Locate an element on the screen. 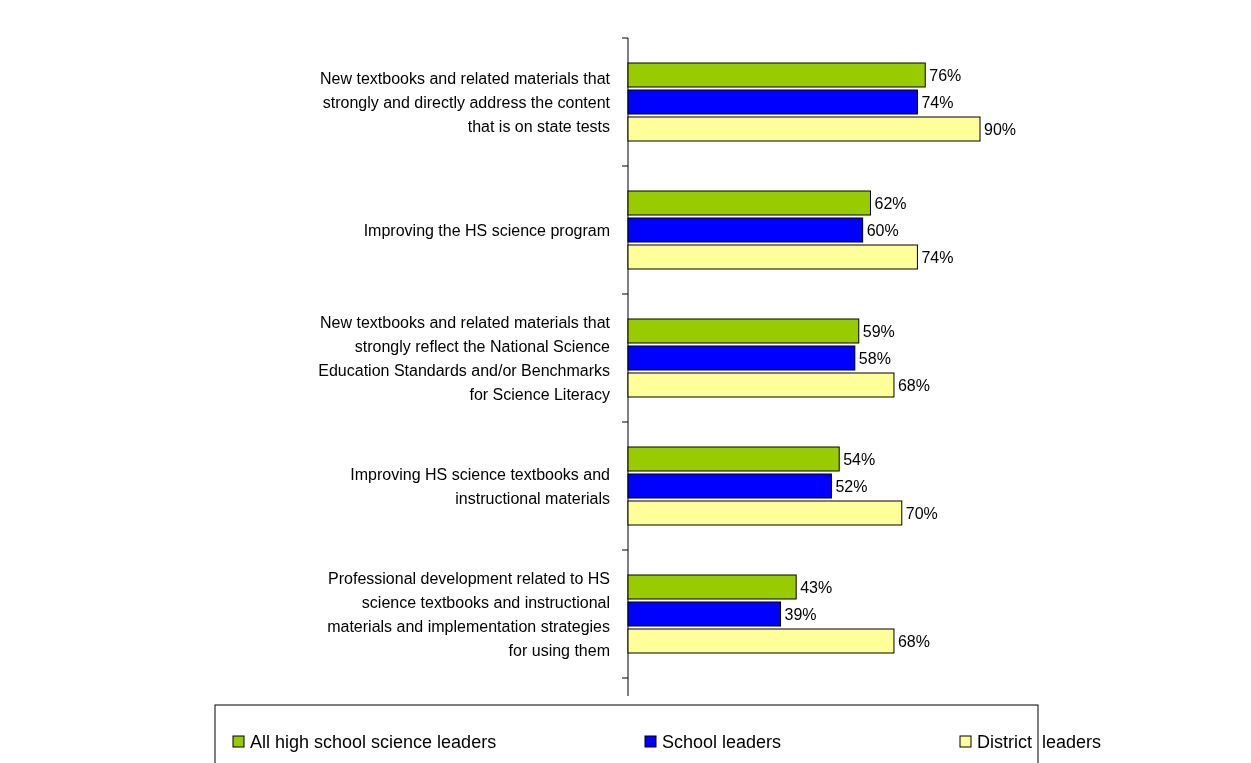  data-label: 39% is located at coordinates (800, 614).